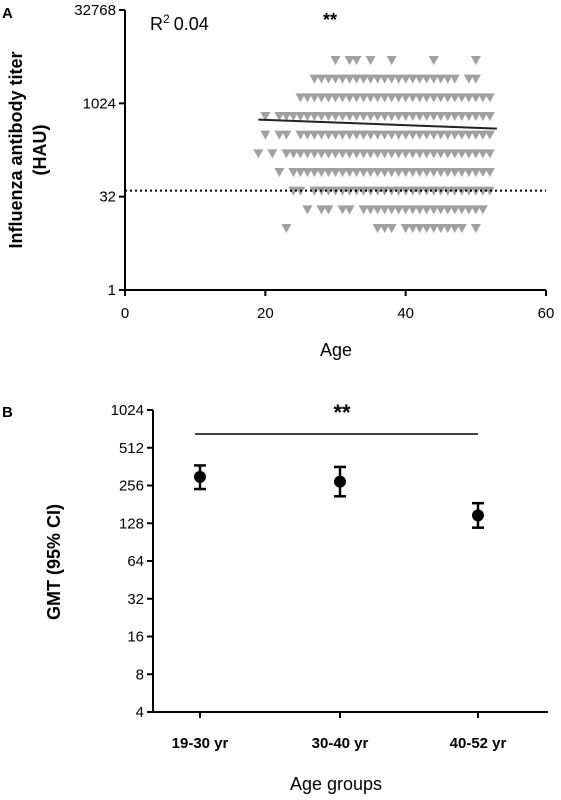 The image size is (561, 800). What do you see at coordinates (478, 515) in the screenshot?
I see `panel-b-gmt-point` at bounding box center [478, 515].